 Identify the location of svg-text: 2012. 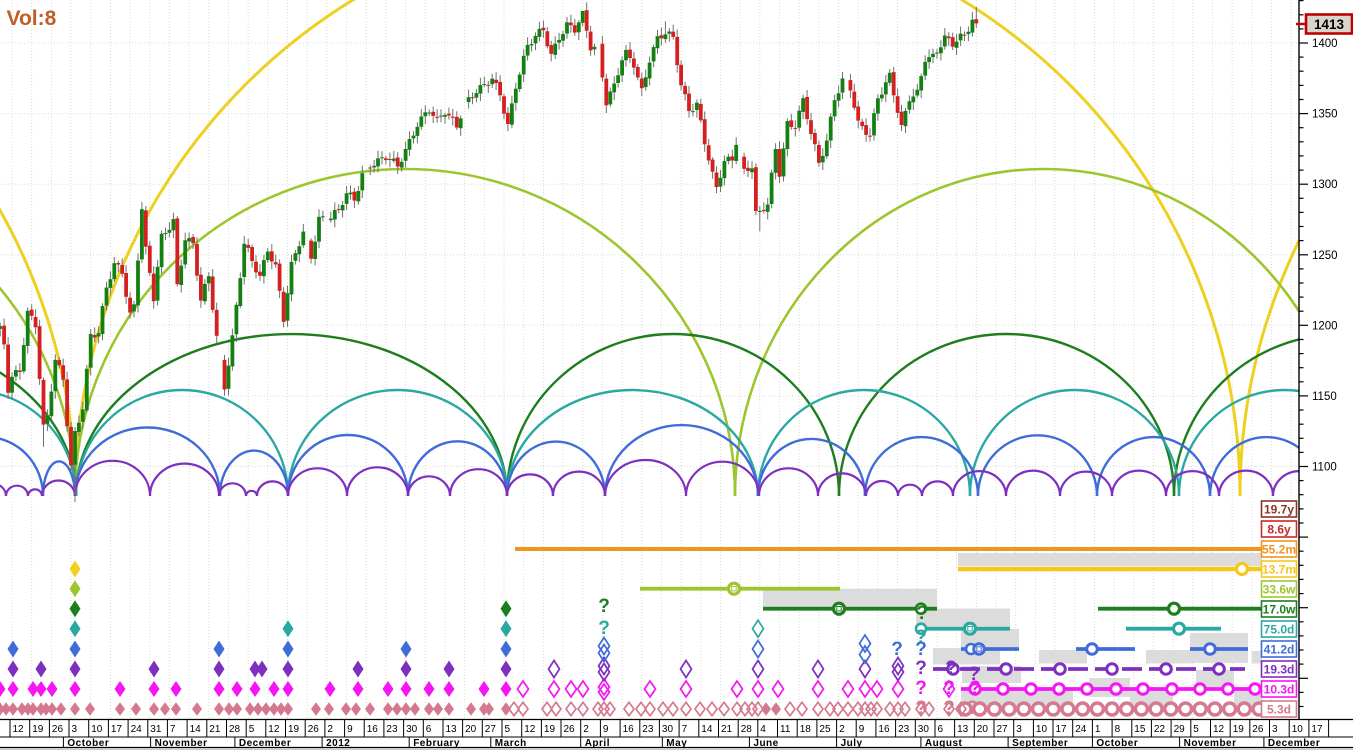
(338, 743).